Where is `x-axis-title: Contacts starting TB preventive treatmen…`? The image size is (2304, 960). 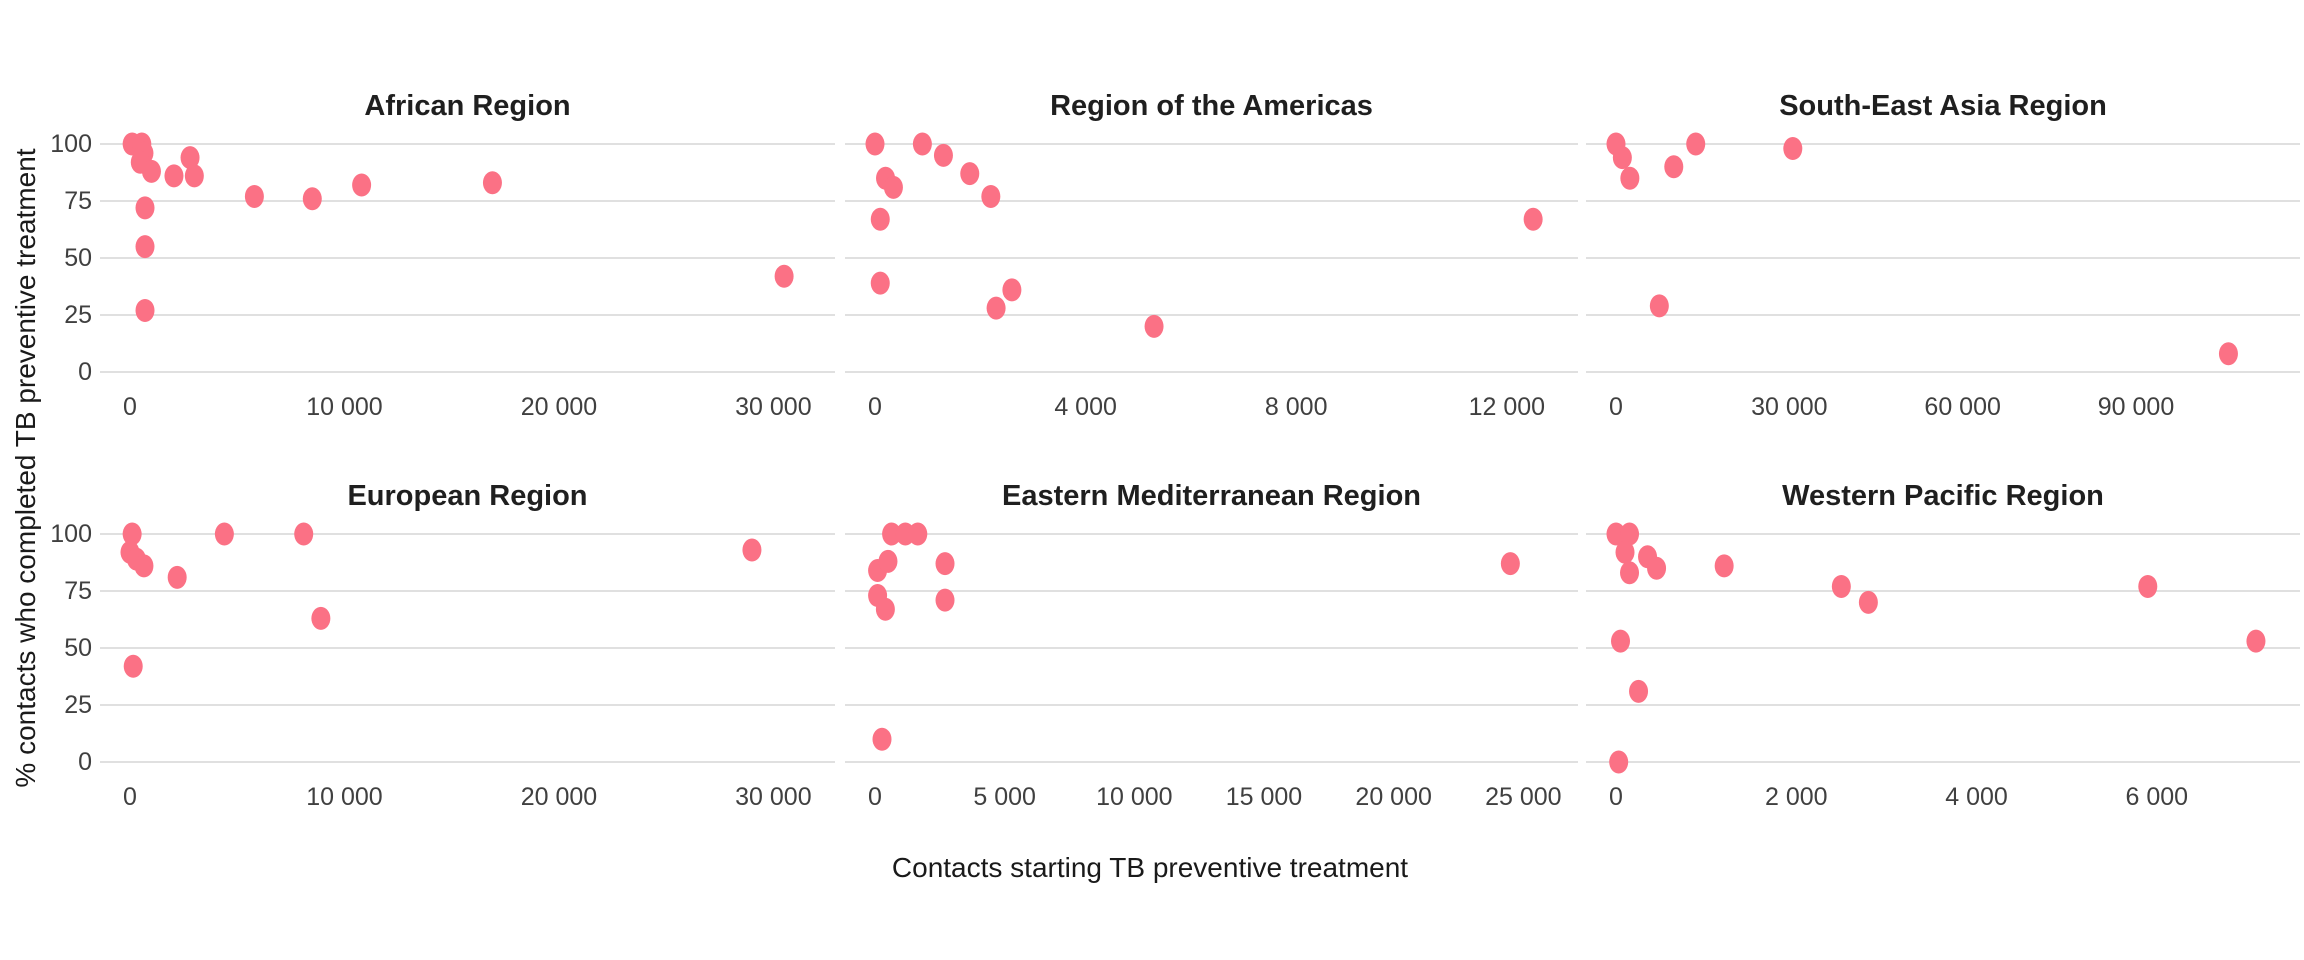
x-axis-title: Contacts starting TB preventive treatmen… is located at coordinates (1150, 867).